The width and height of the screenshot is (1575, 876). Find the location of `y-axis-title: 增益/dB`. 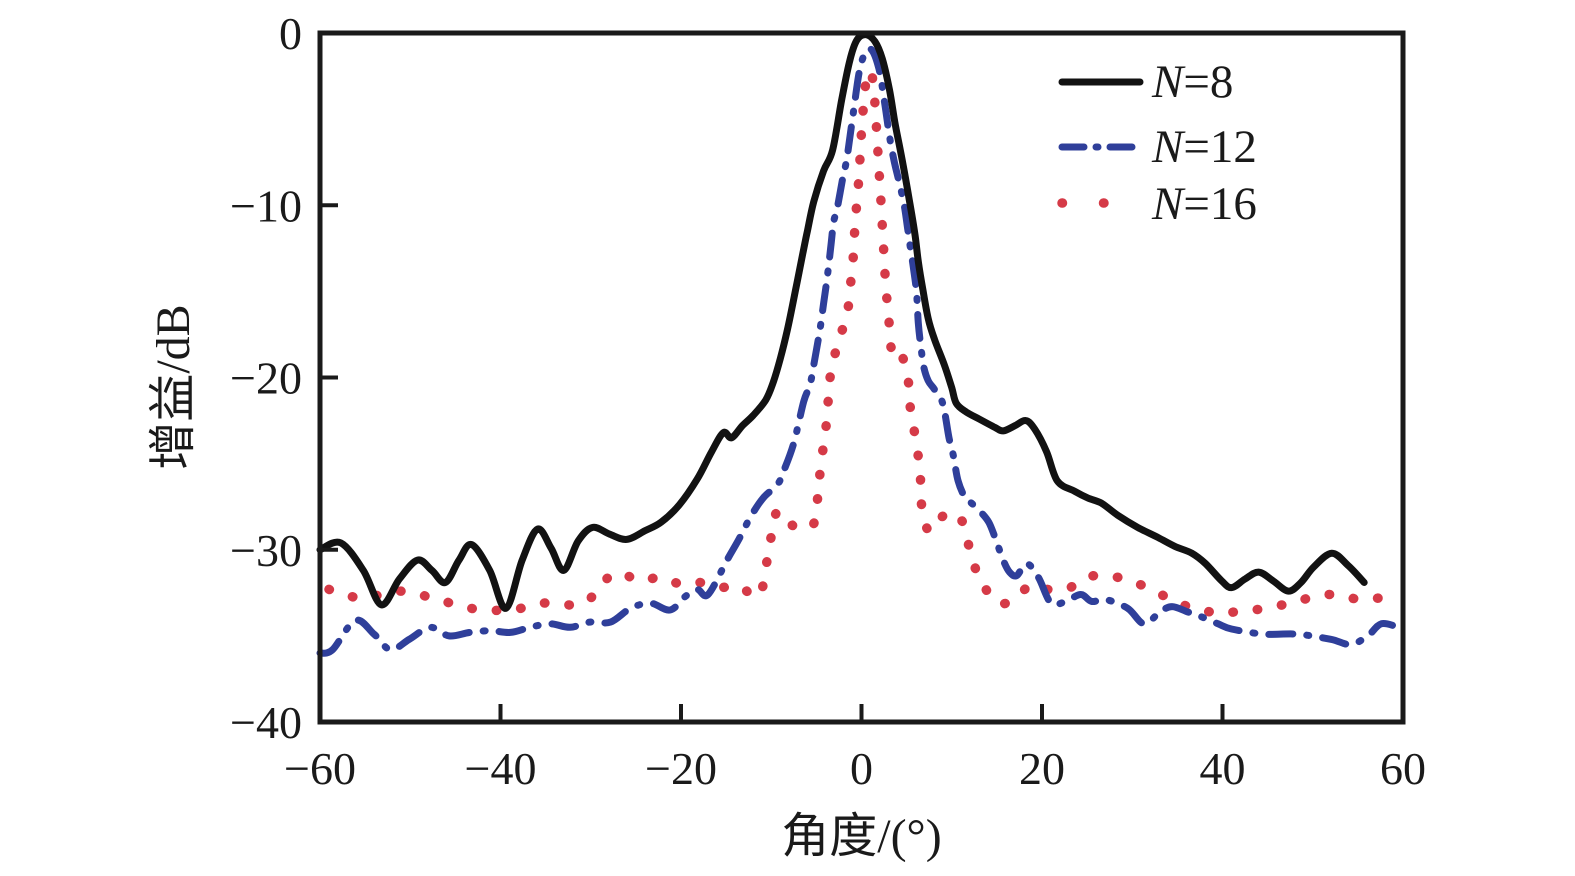

y-axis-title: 增益/dB is located at coordinates (173, 387).